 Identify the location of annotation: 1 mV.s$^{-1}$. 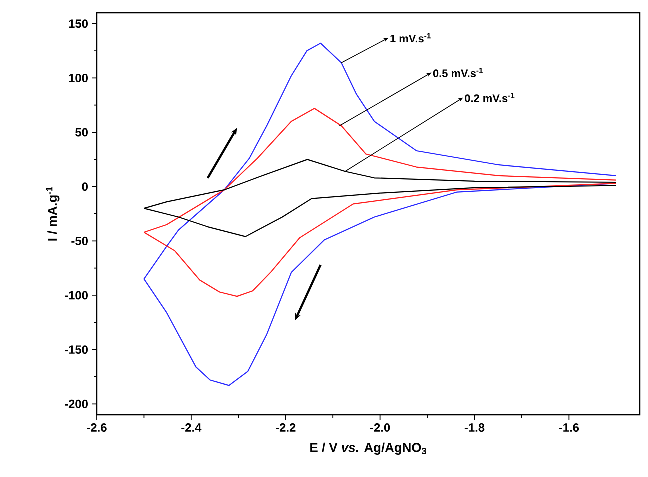
(410, 38).